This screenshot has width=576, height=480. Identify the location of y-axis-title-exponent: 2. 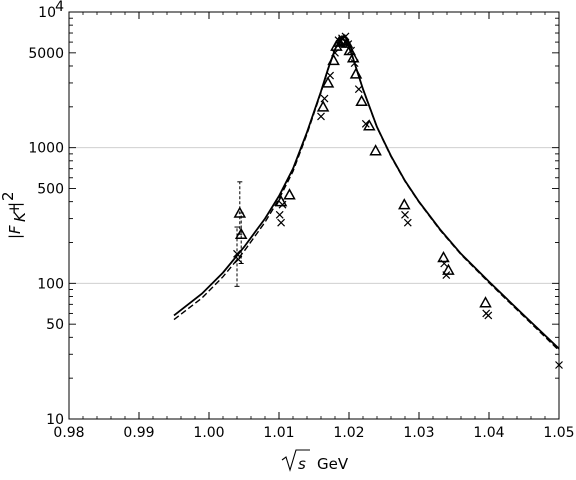
(8, 196).